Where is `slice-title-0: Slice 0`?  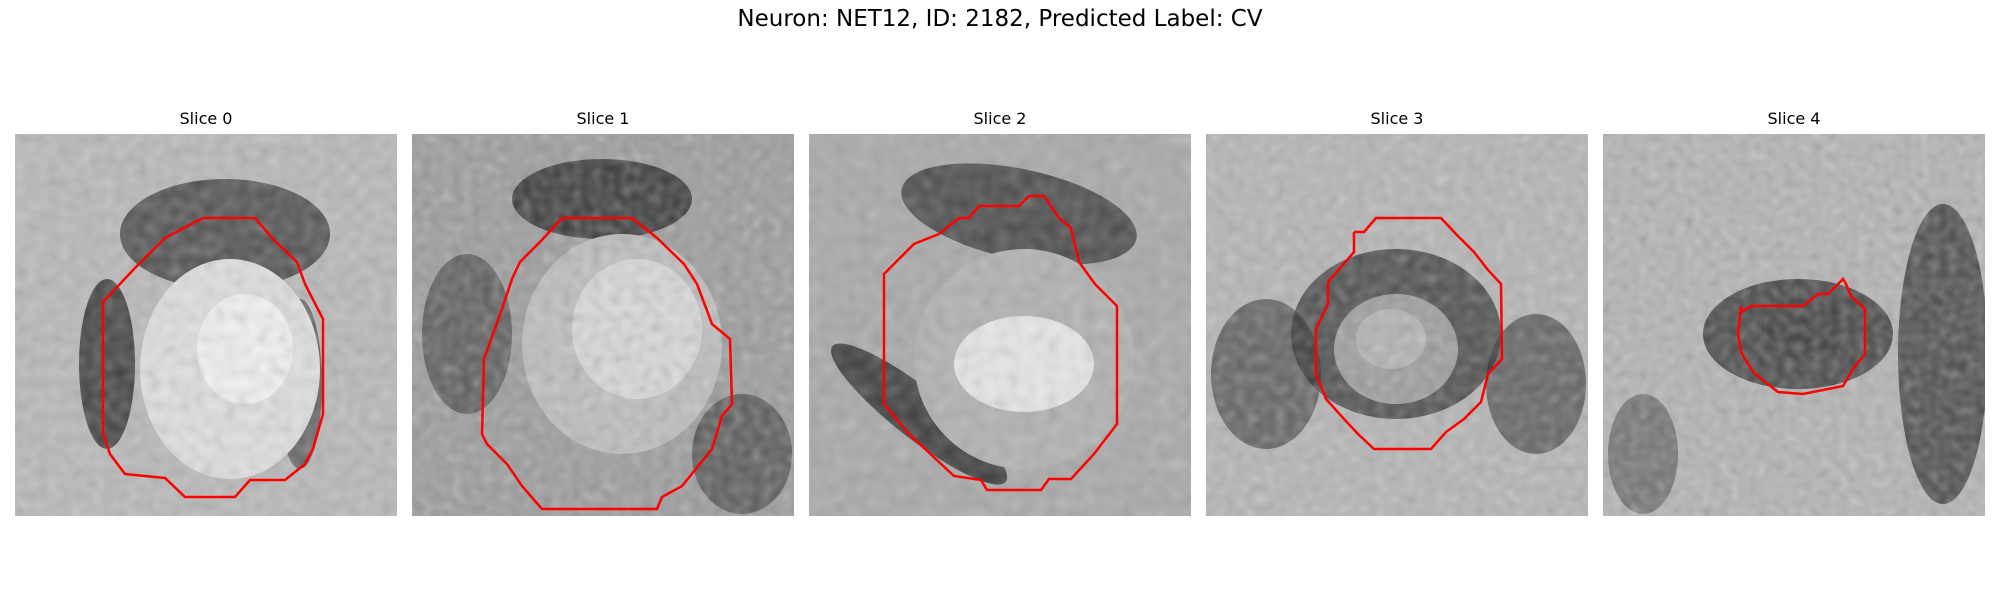
slice-title-0: Slice 0 is located at coordinates (206, 118).